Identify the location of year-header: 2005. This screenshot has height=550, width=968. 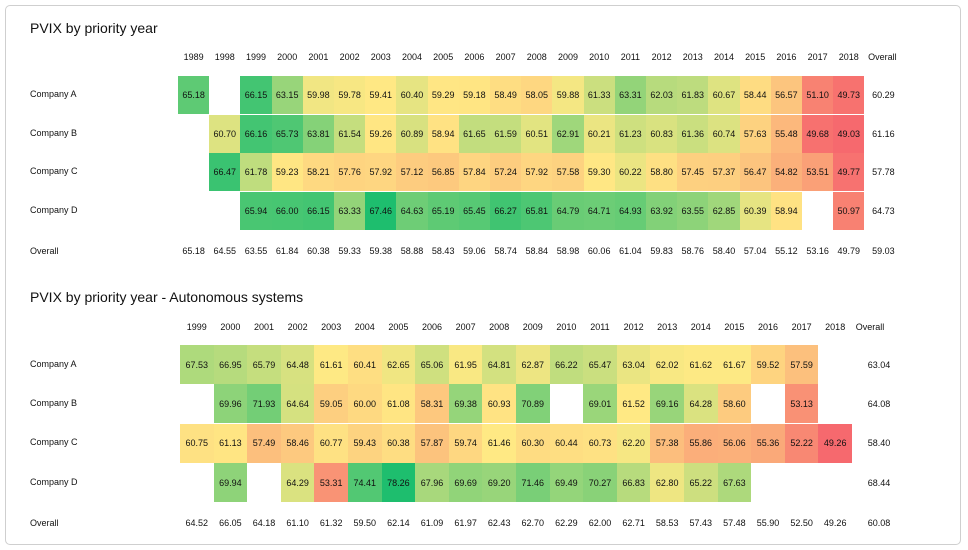
(398, 327).